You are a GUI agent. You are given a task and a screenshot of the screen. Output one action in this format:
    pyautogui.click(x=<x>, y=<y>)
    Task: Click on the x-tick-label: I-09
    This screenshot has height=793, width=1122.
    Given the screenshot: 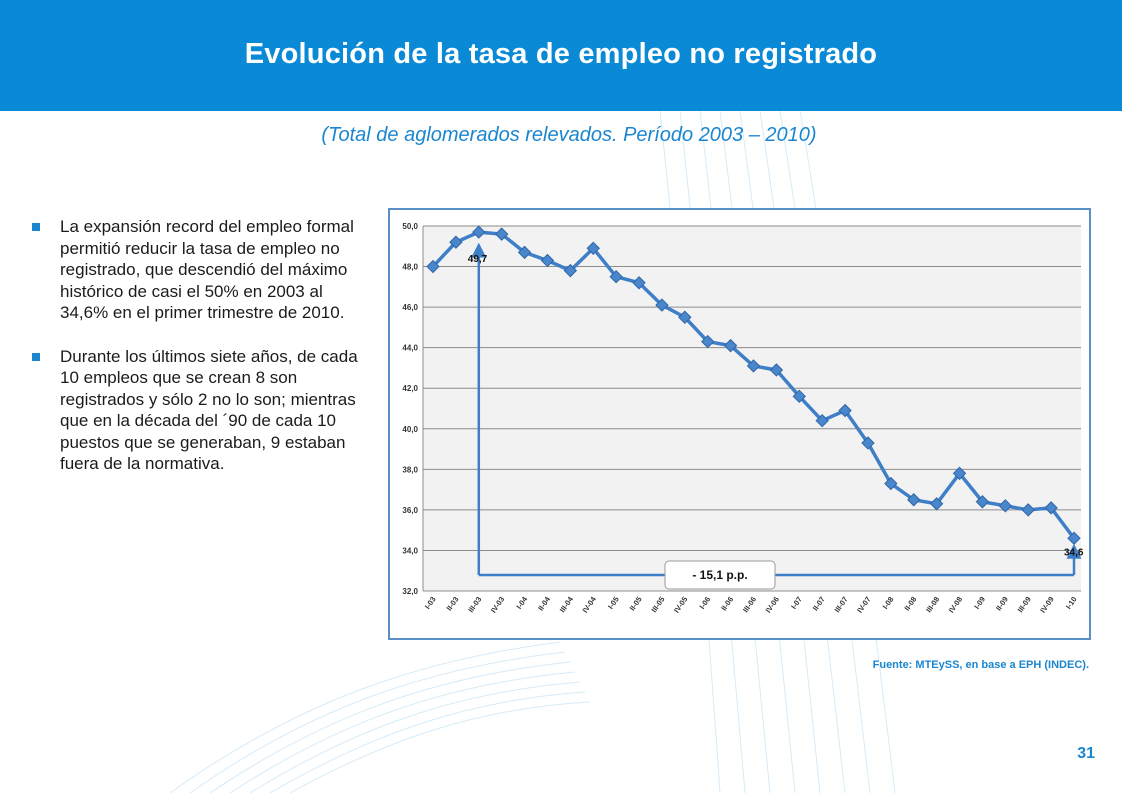 What is the action you would take?
    pyautogui.click(x=979, y=603)
    